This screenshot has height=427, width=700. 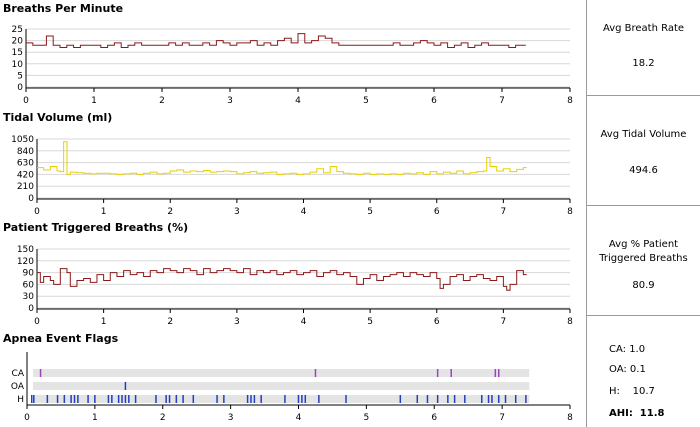 What do you see at coordinates (94, 101) in the screenshot?
I see `breaths-xtick-label: 1` at bounding box center [94, 101].